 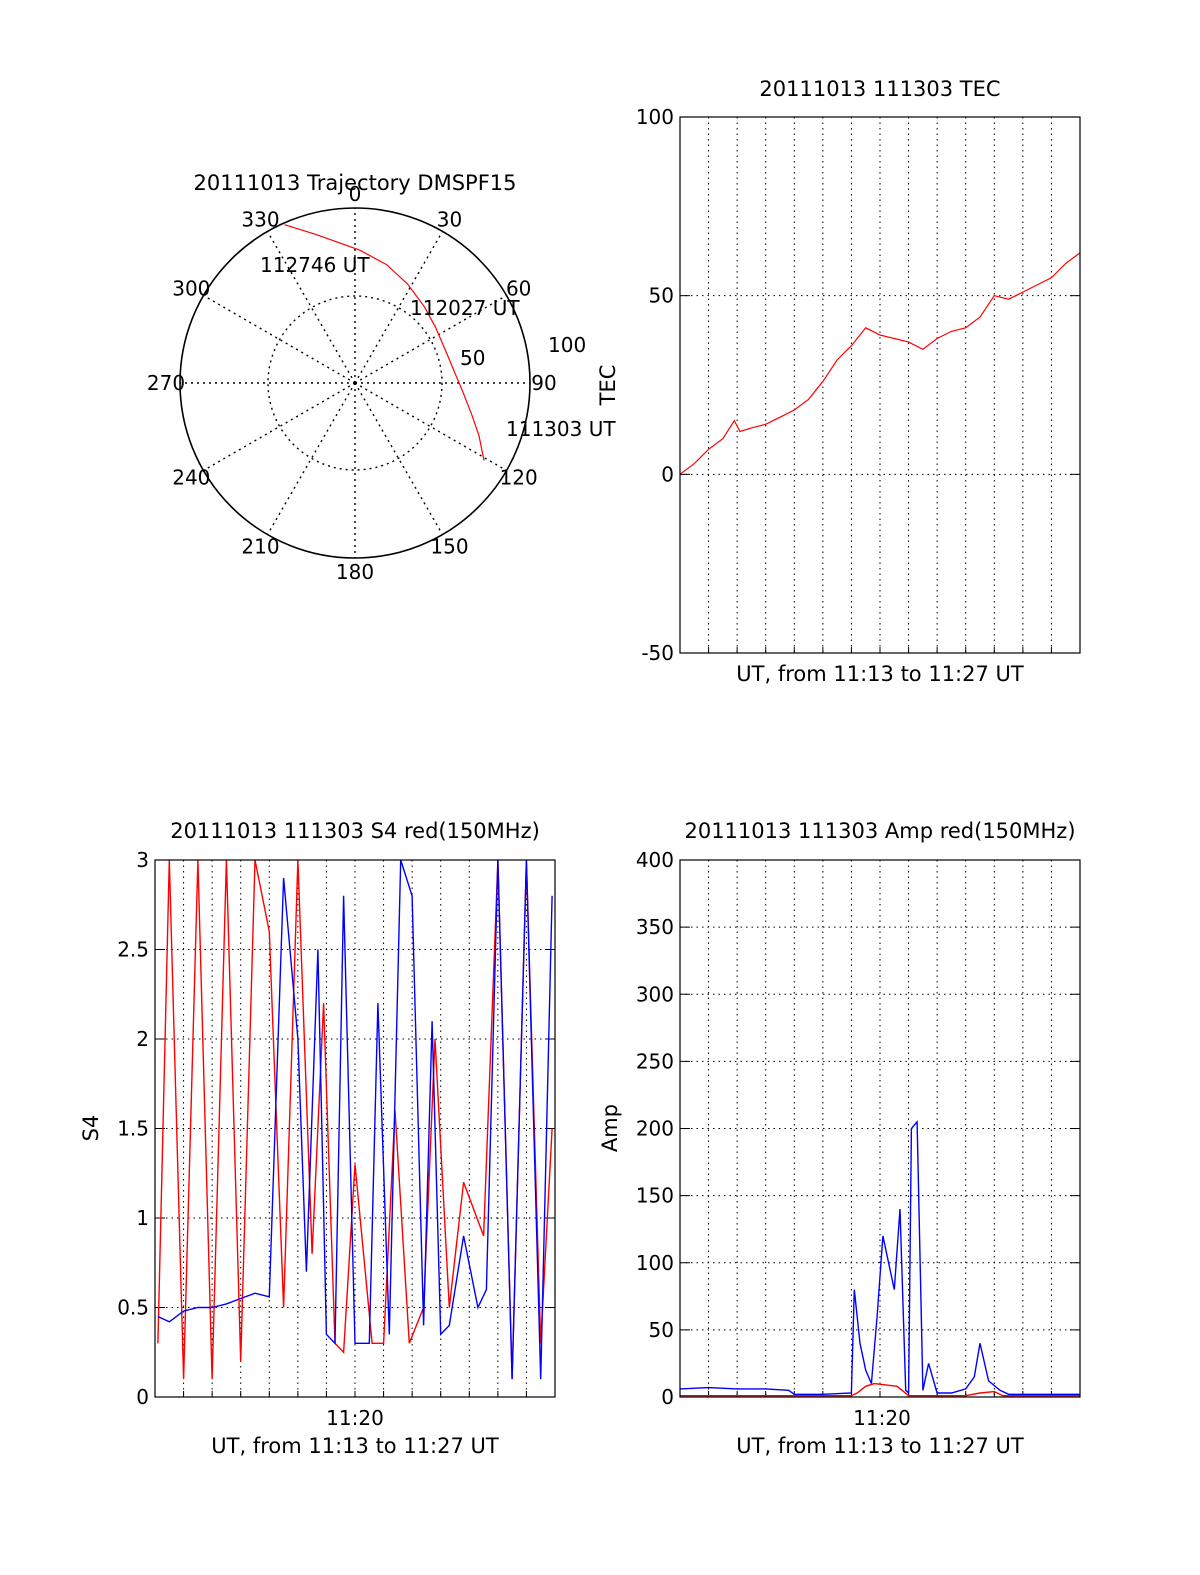 What do you see at coordinates (655, 860) in the screenshot?
I see `y-tick-label: 400` at bounding box center [655, 860].